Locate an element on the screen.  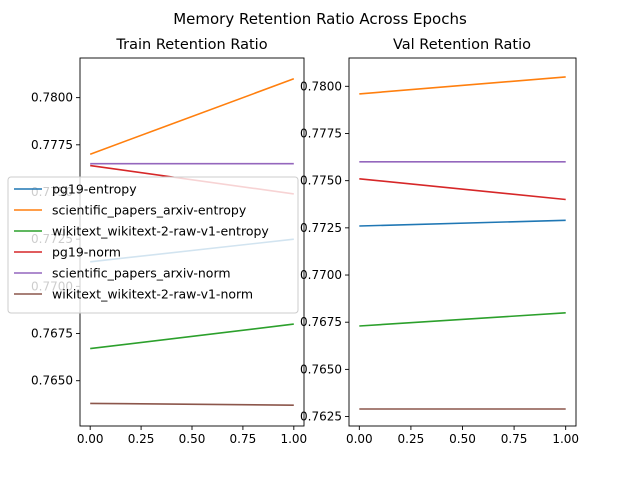
series-line-wikitext_wikitext-2-raw-v1-norm is located at coordinates (192, 404).